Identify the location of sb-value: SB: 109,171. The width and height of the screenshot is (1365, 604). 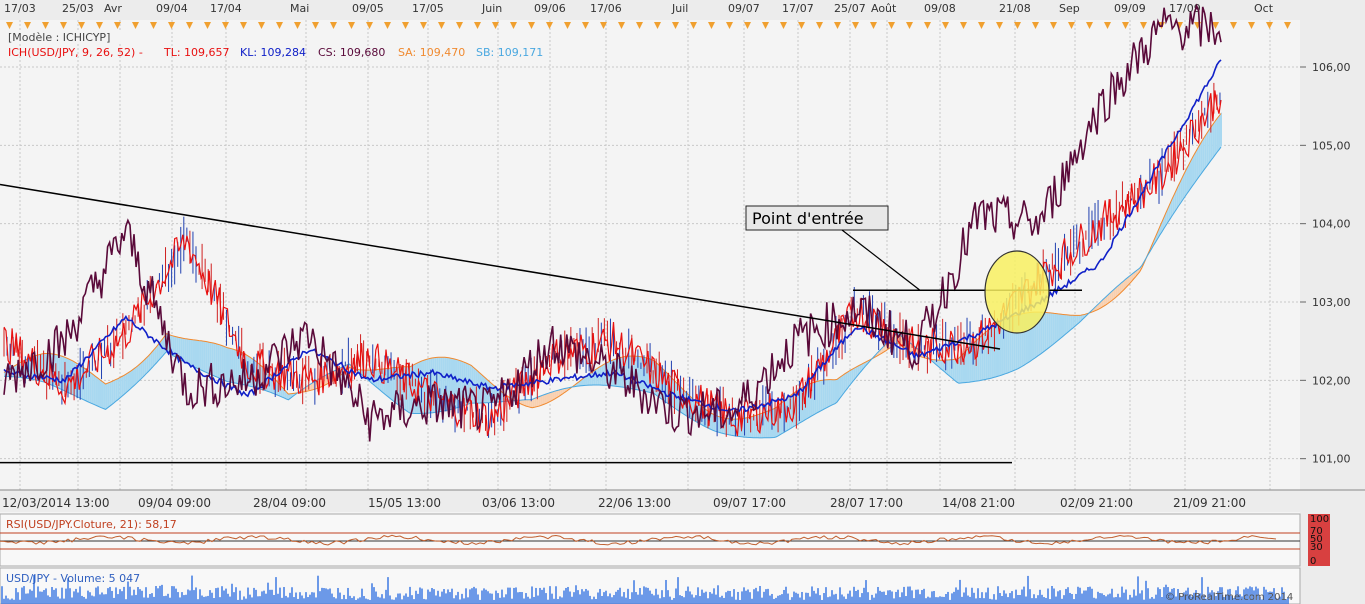
(509, 52).